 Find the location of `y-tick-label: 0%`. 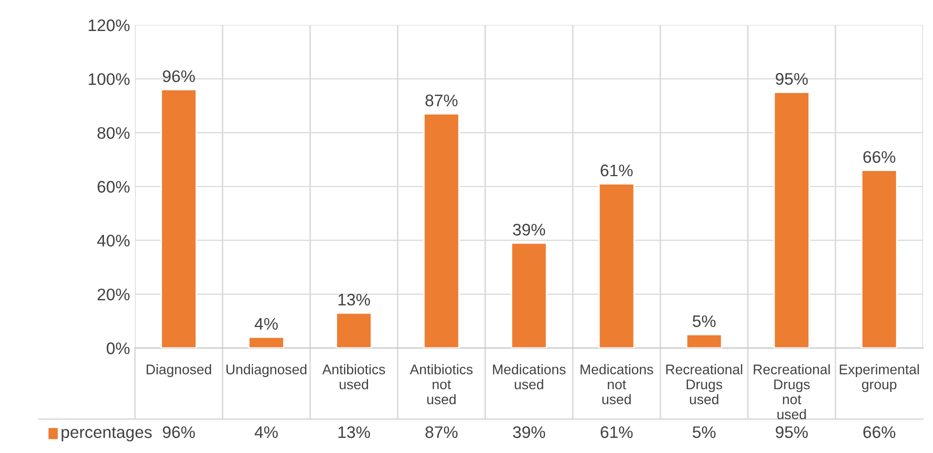

y-tick-label: 0% is located at coordinates (118, 348).